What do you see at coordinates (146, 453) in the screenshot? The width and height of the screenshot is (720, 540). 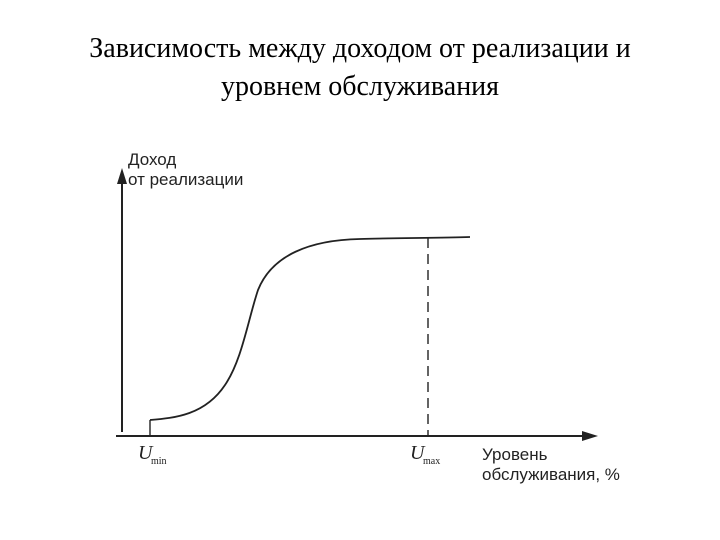 I see `u-min-letter: U` at bounding box center [146, 453].